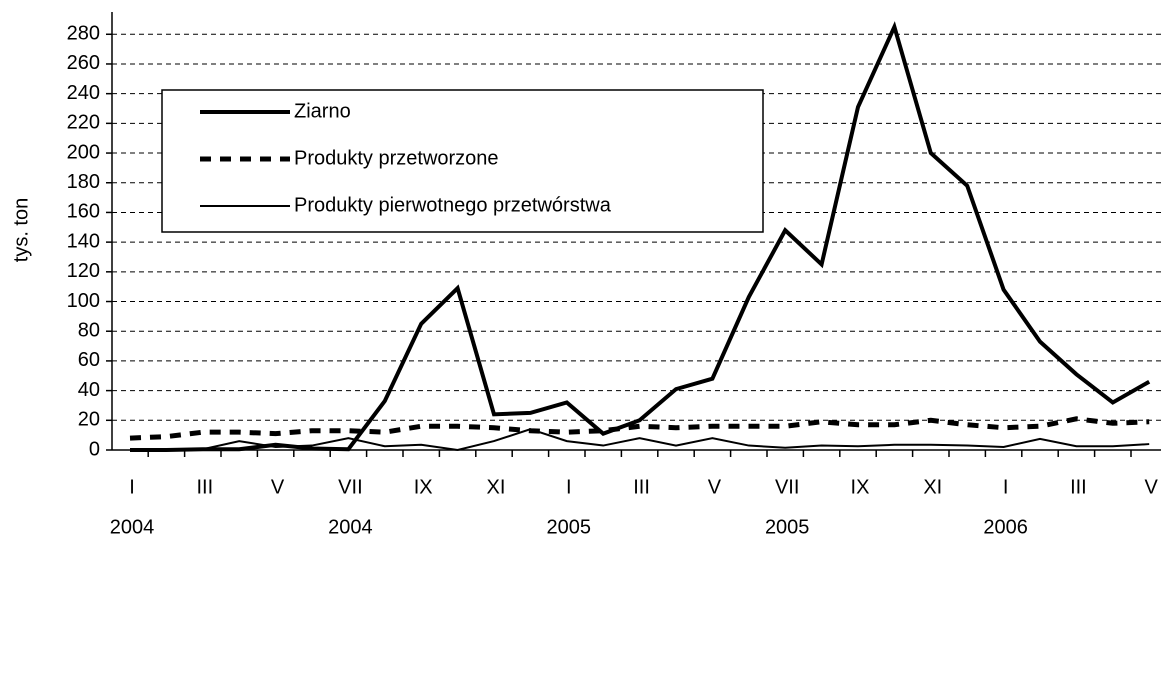  What do you see at coordinates (89, 390) in the screenshot?
I see `y-tick-label: 40` at bounding box center [89, 390].